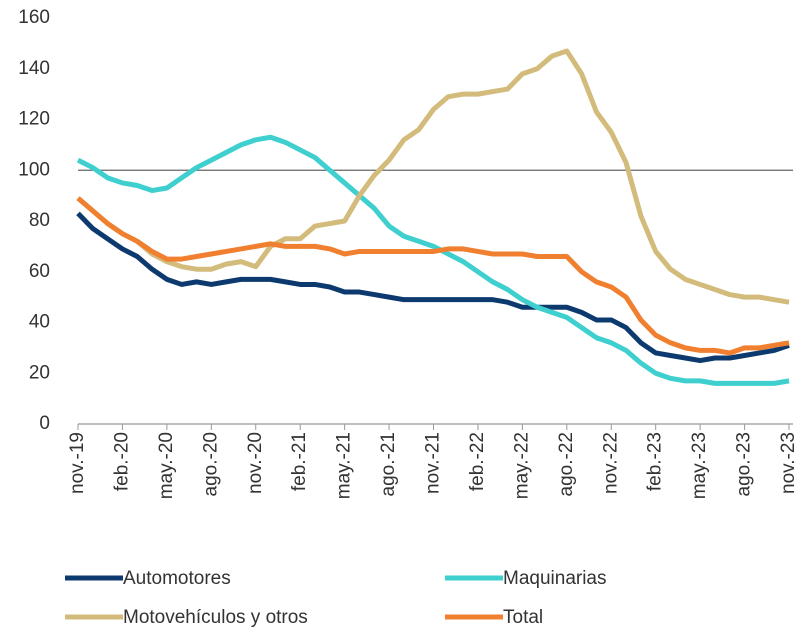 The image size is (801, 632). What do you see at coordinates (34, 68) in the screenshot?
I see `y-tick-label: 140` at bounding box center [34, 68].